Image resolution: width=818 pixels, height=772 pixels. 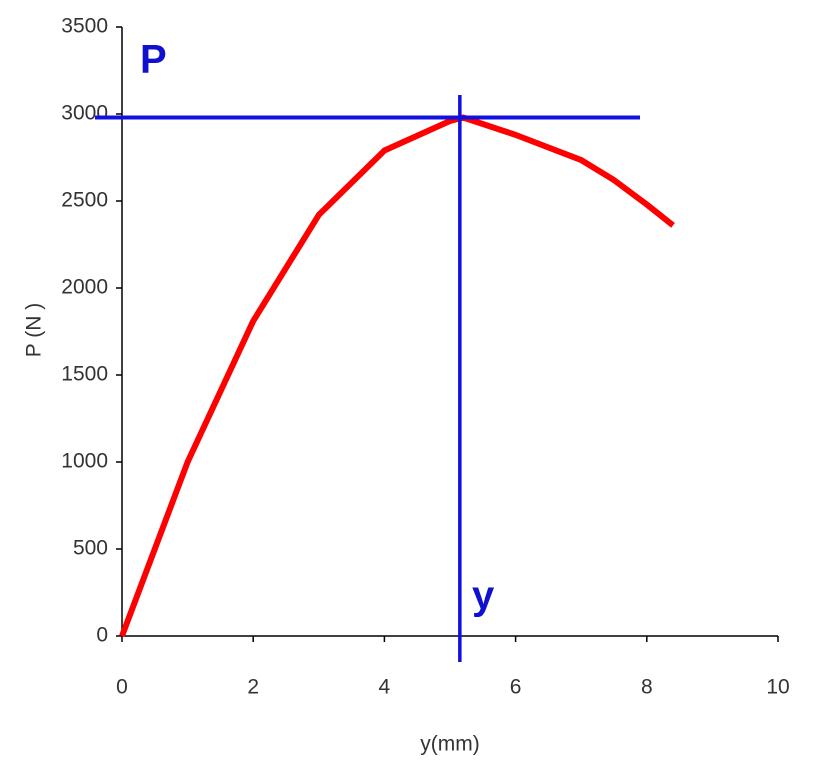 I want to click on y-tick-label: 1000, so click(x=84, y=461).